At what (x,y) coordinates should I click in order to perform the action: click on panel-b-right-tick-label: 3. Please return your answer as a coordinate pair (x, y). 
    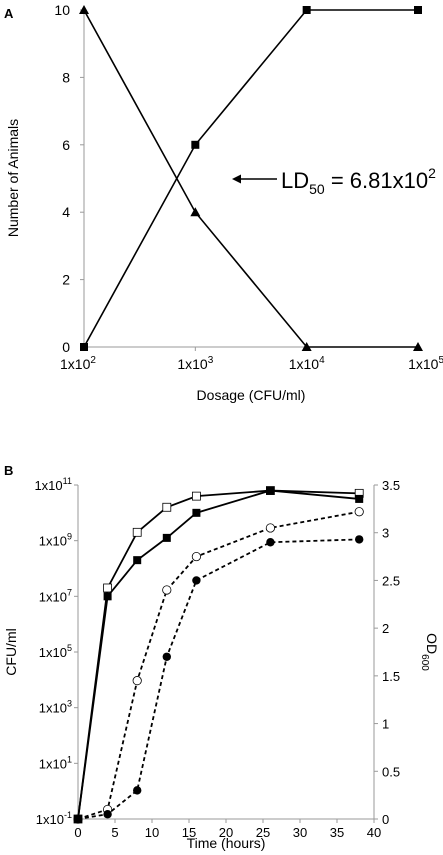
    Looking at the image, I should click on (385, 533).